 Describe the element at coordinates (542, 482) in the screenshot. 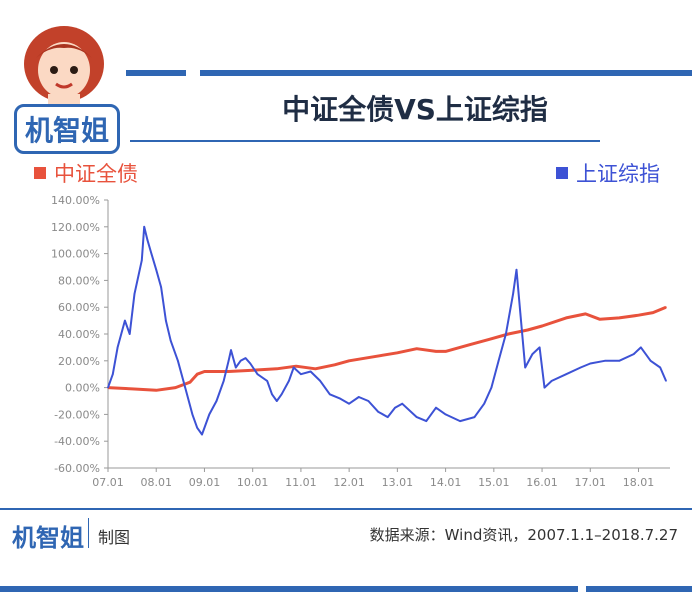

I see `x-tick-label: 16.01` at that location.